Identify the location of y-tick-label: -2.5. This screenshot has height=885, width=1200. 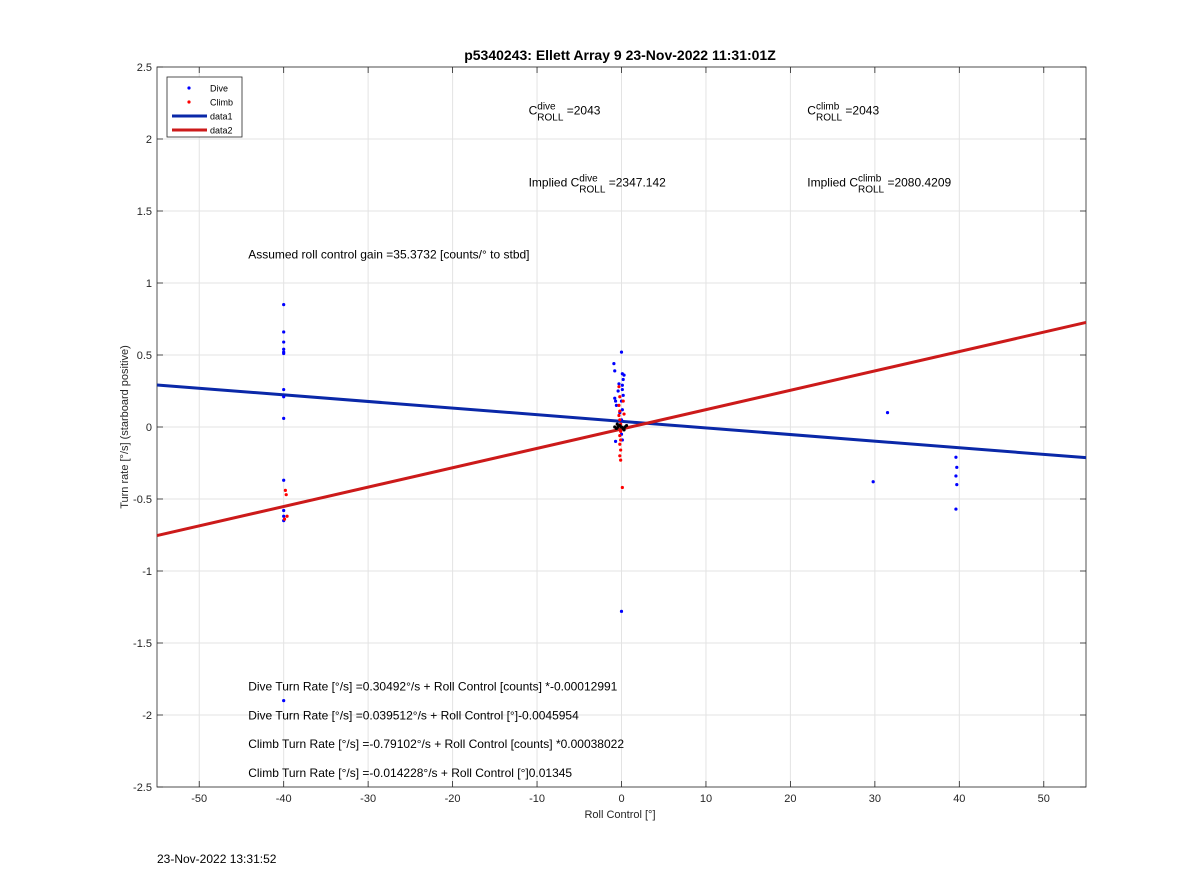
(142, 788).